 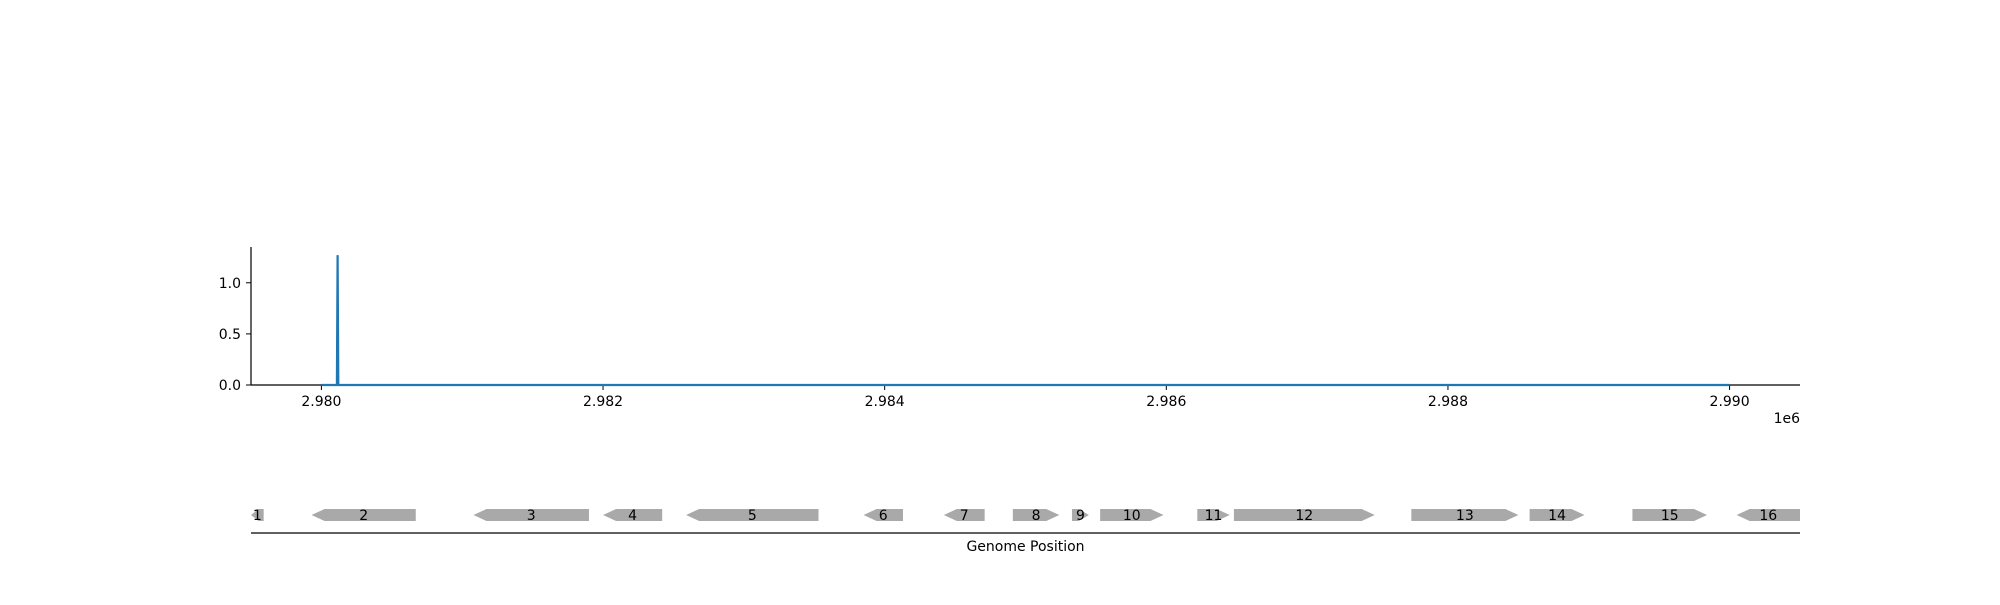 What do you see at coordinates (230, 335) in the screenshot?
I see `y-tick-label: 0.5` at bounding box center [230, 335].